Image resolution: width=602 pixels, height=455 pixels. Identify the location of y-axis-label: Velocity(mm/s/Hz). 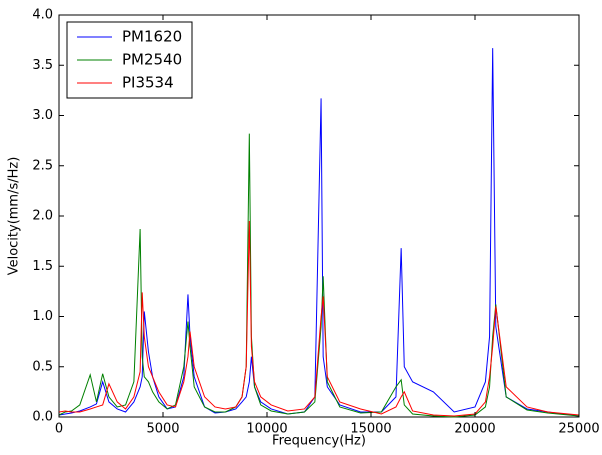
(14, 216).